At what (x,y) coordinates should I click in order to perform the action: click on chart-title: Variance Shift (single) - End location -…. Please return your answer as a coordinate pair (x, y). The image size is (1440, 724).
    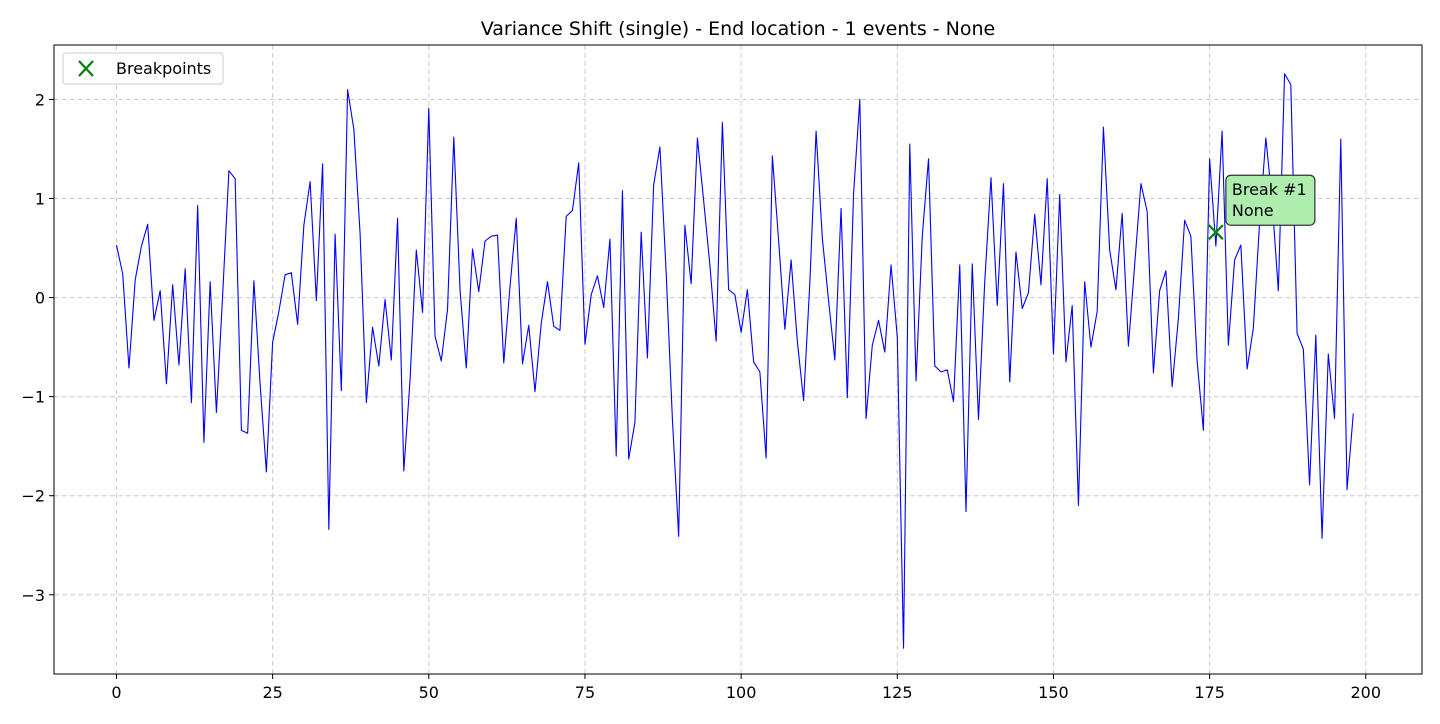
    Looking at the image, I should click on (738, 29).